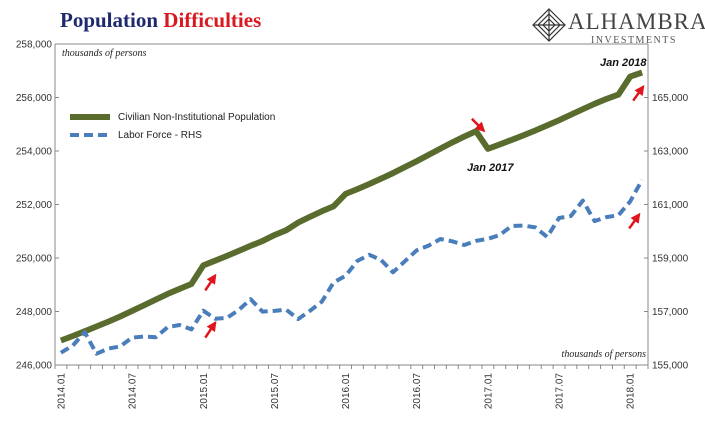 This screenshot has height=421, width=705. Describe the element at coordinates (604, 354) in the screenshot. I see `right-unit-label: thousands of persons` at that location.